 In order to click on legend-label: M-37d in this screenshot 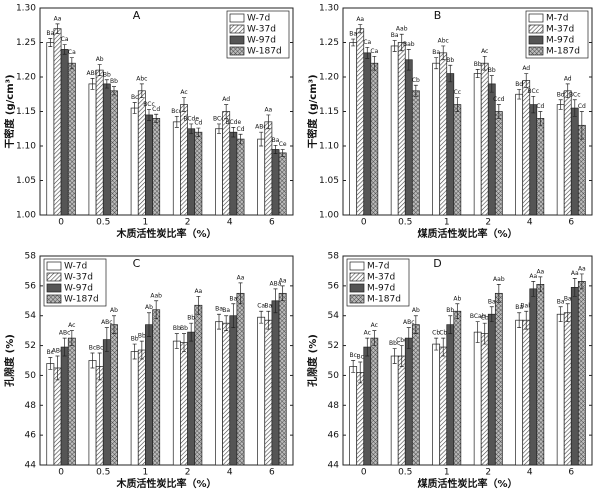, I will do `click(560, 30)`.